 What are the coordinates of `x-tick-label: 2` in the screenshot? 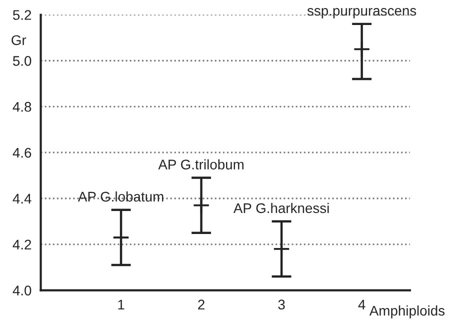 It's located at (201, 305).